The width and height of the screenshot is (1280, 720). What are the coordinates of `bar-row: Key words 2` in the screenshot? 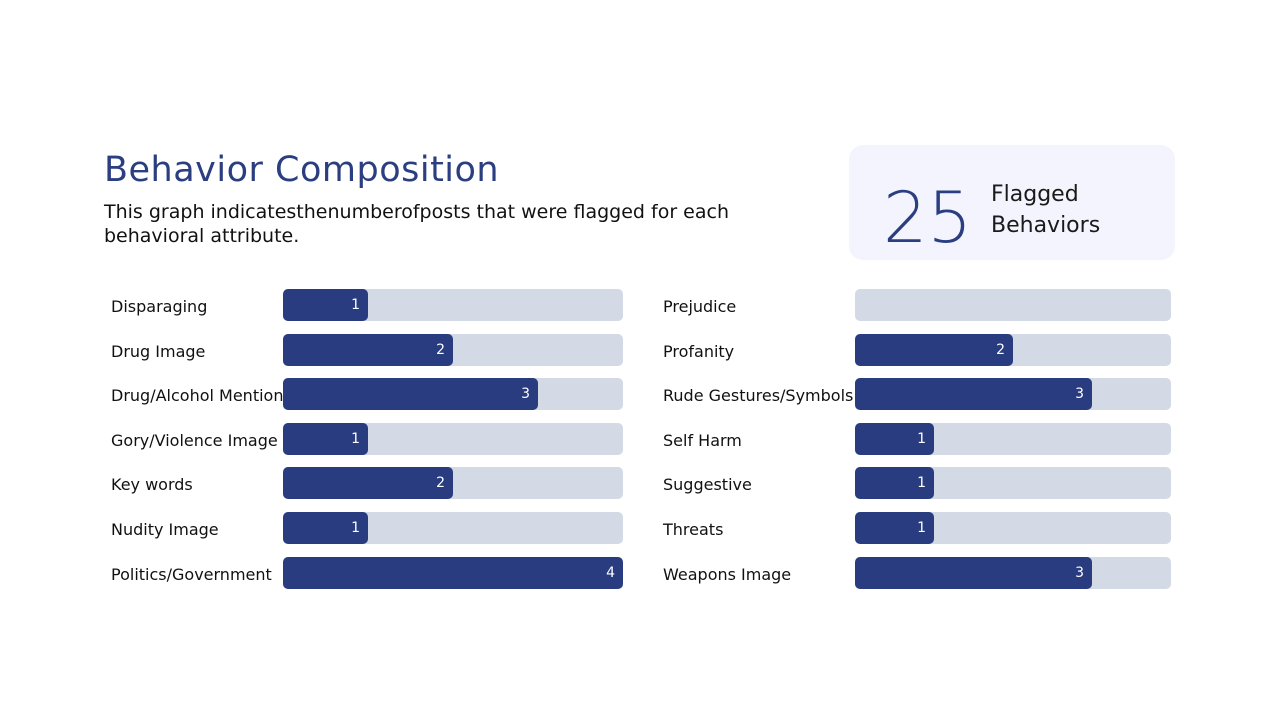 It's located at (367, 483).